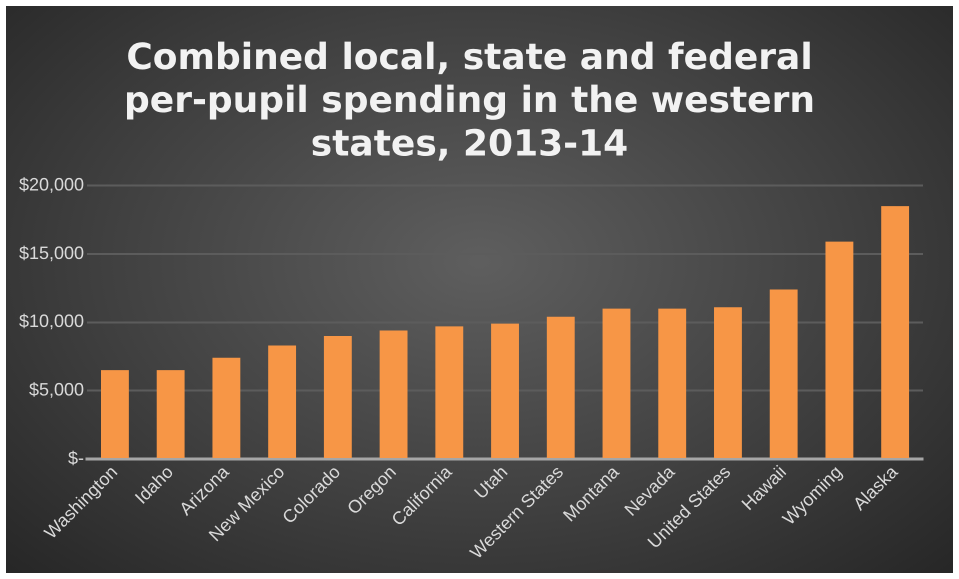 This screenshot has height=579, width=959. I want to click on x-tick-label: Utah, so click(491, 482).